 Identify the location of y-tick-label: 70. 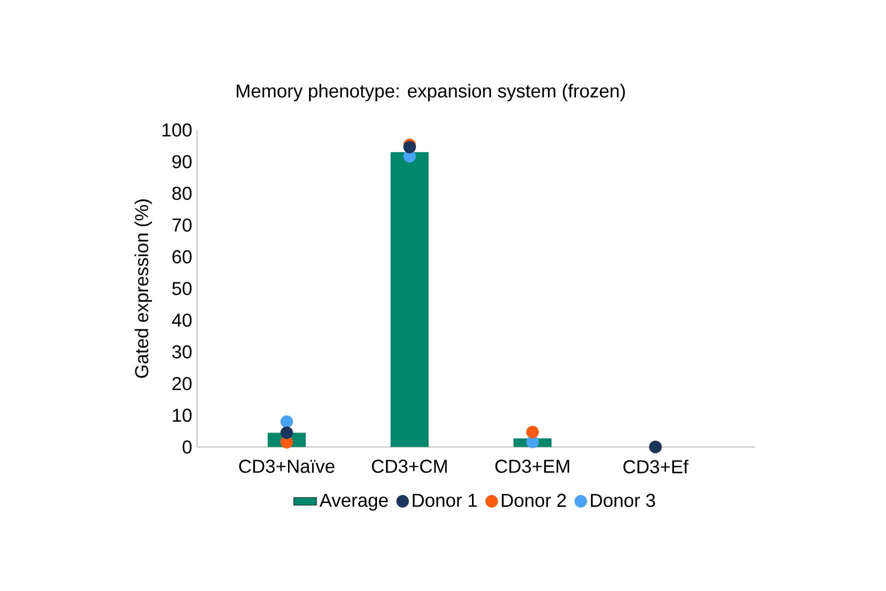
(182, 225).